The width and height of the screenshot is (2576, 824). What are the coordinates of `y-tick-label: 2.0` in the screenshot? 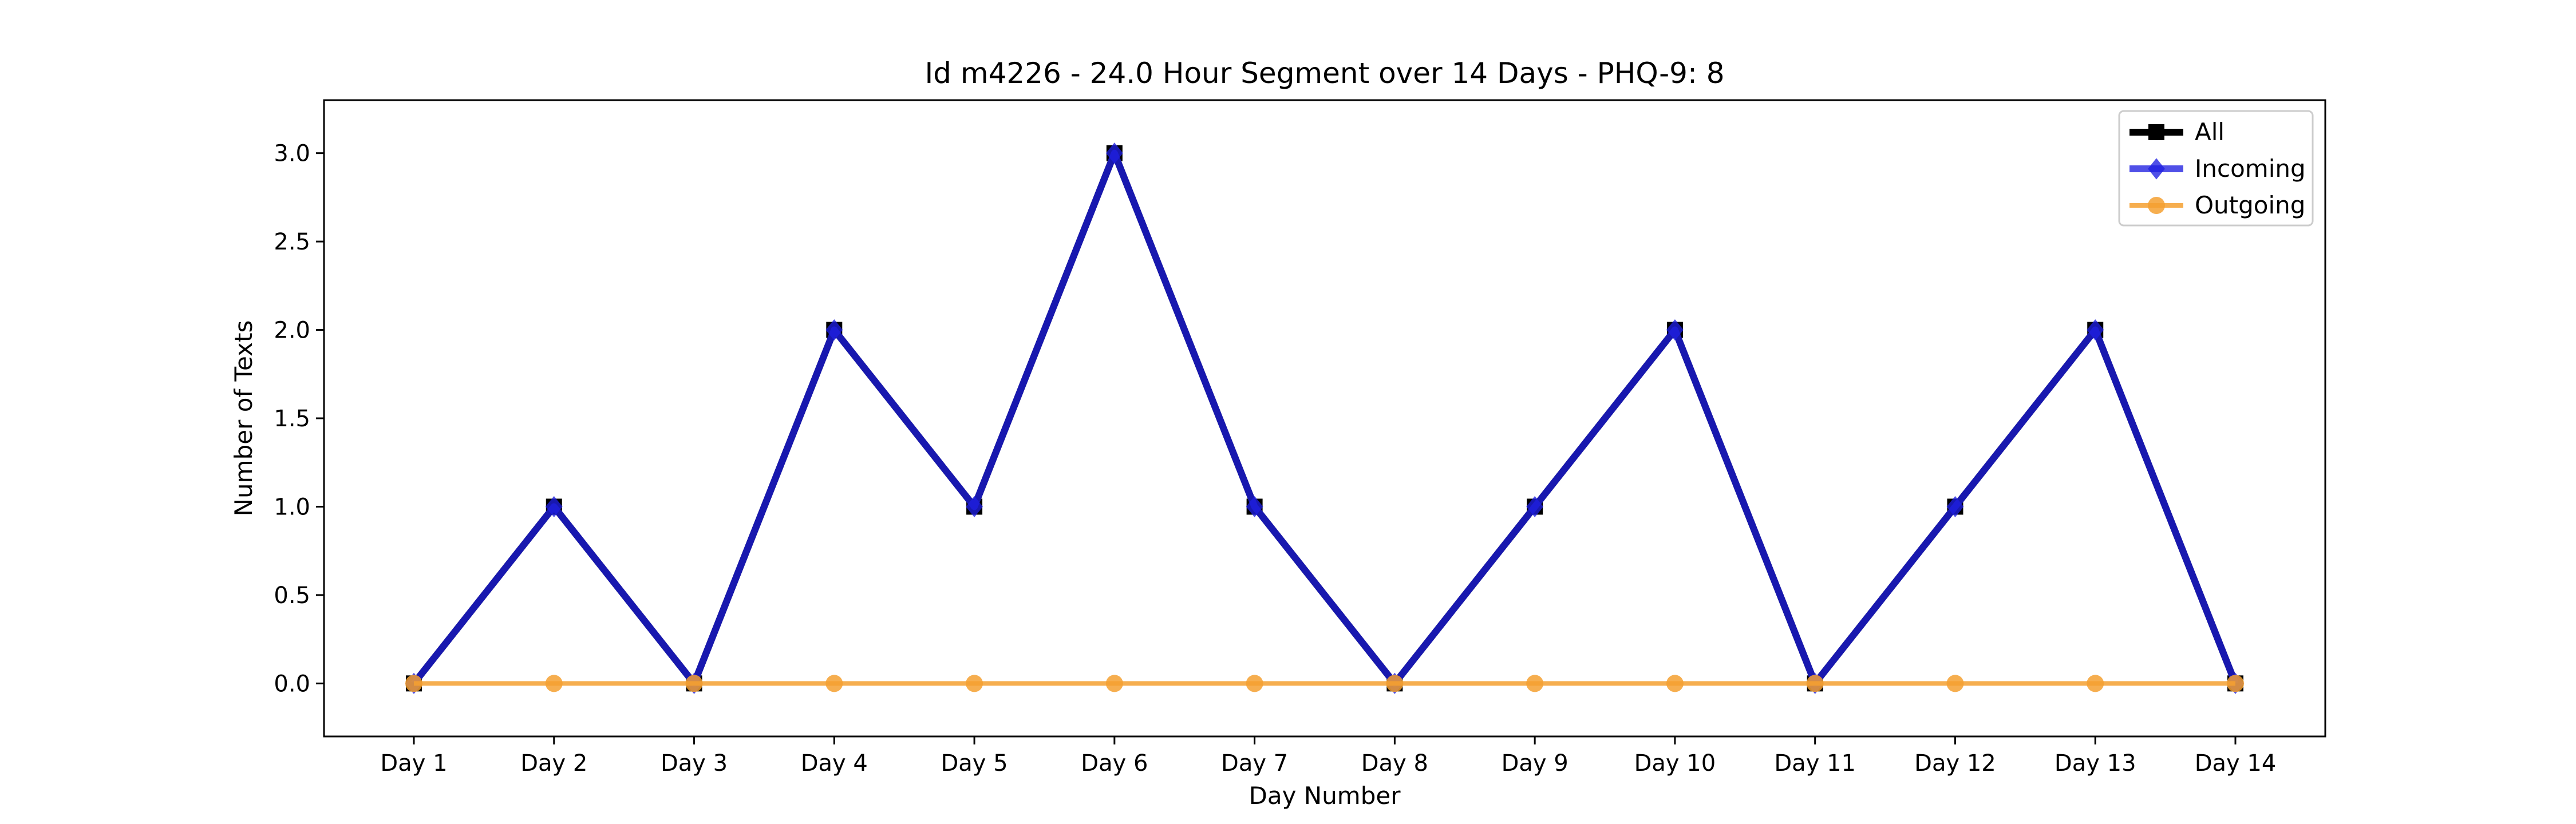 It's located at (292, 331).